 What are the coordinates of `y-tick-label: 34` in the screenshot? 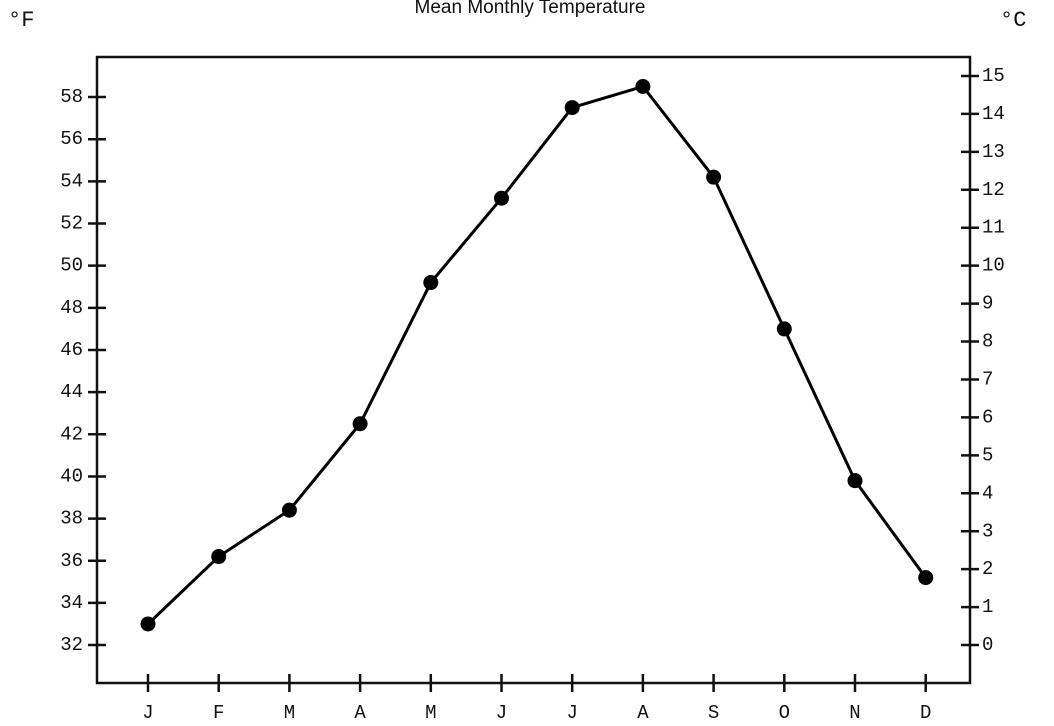 It's located at (71, 603).